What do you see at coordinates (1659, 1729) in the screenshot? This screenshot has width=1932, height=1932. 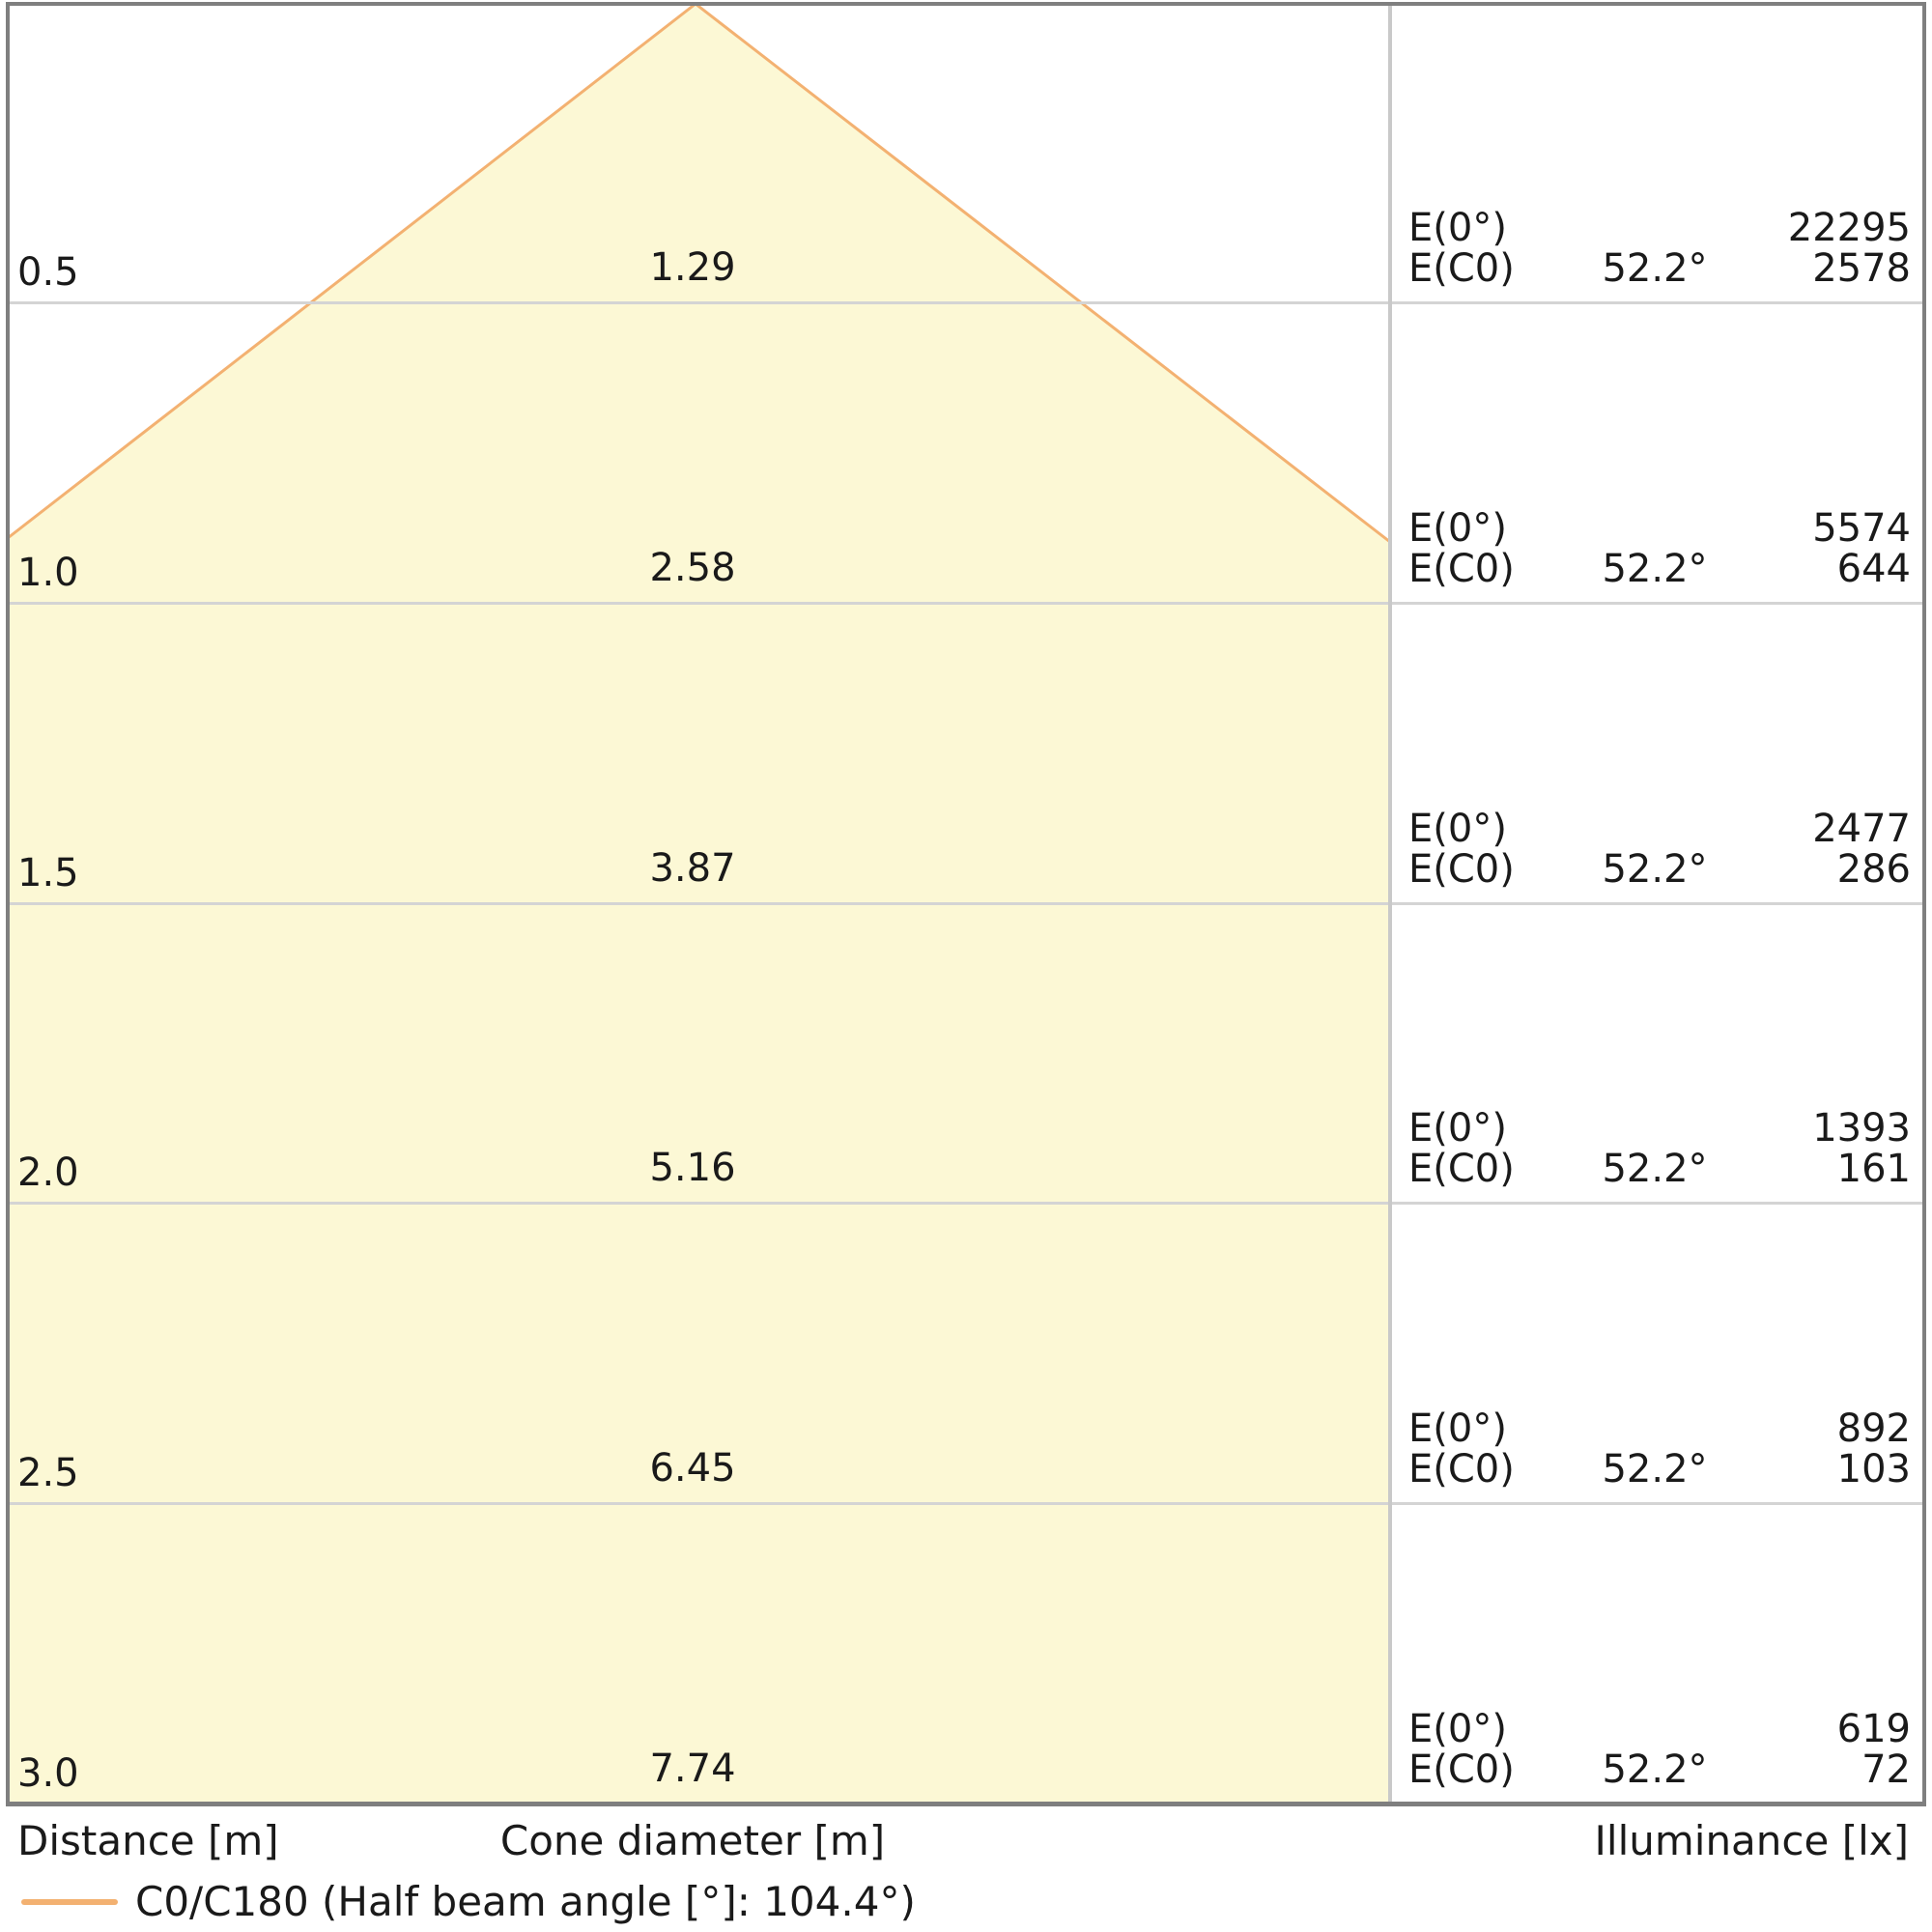 I see `e0-line: E(0°) 619` at bounding box center [1659, 1729].